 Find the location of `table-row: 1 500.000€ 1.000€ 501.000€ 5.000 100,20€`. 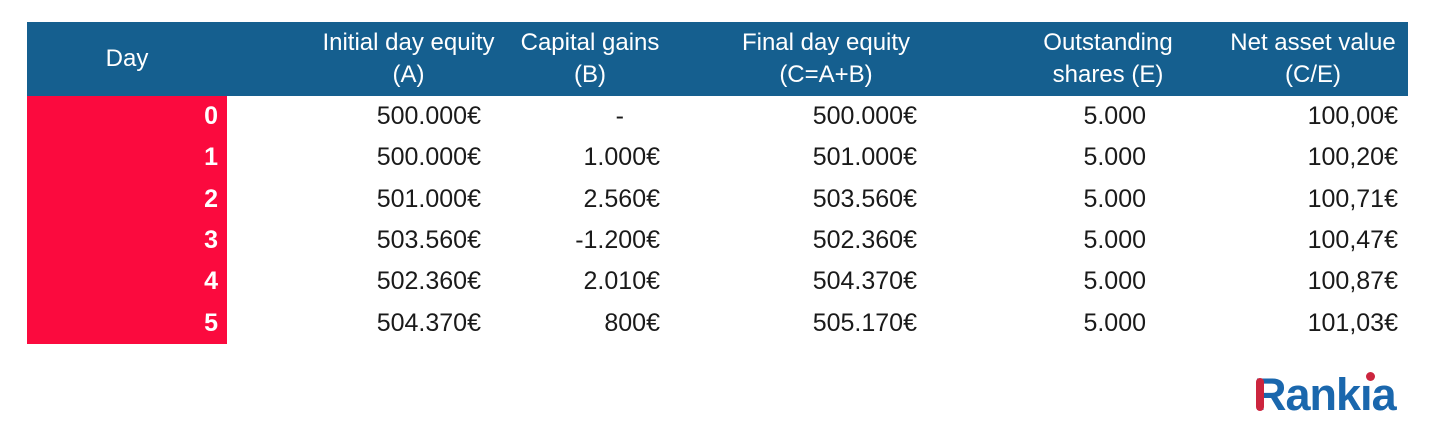

table-row: 1 500.000€ 1.000€ 501.000€ 5.000 100,20€ is located at coordinates (717, 158).